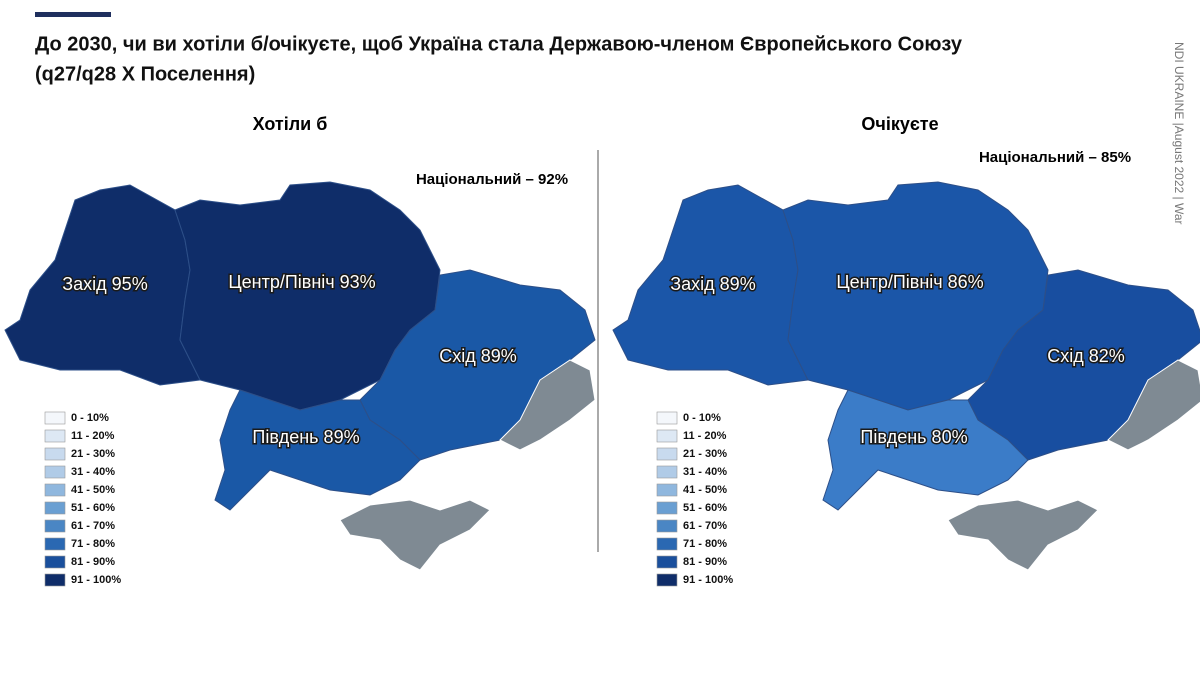  I want to click on title: (q27/q28 Х Поселення), so click(145, 74).